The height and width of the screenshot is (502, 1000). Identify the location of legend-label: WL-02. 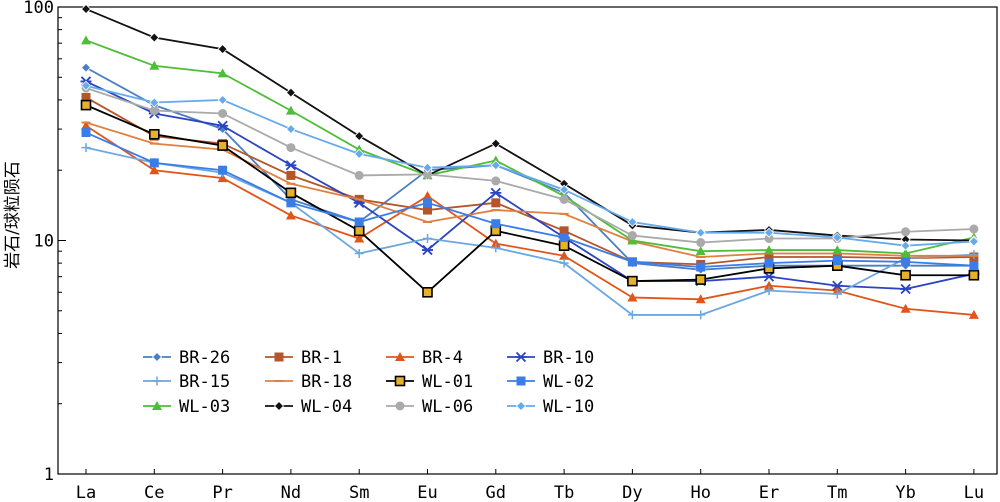
(568, 382).